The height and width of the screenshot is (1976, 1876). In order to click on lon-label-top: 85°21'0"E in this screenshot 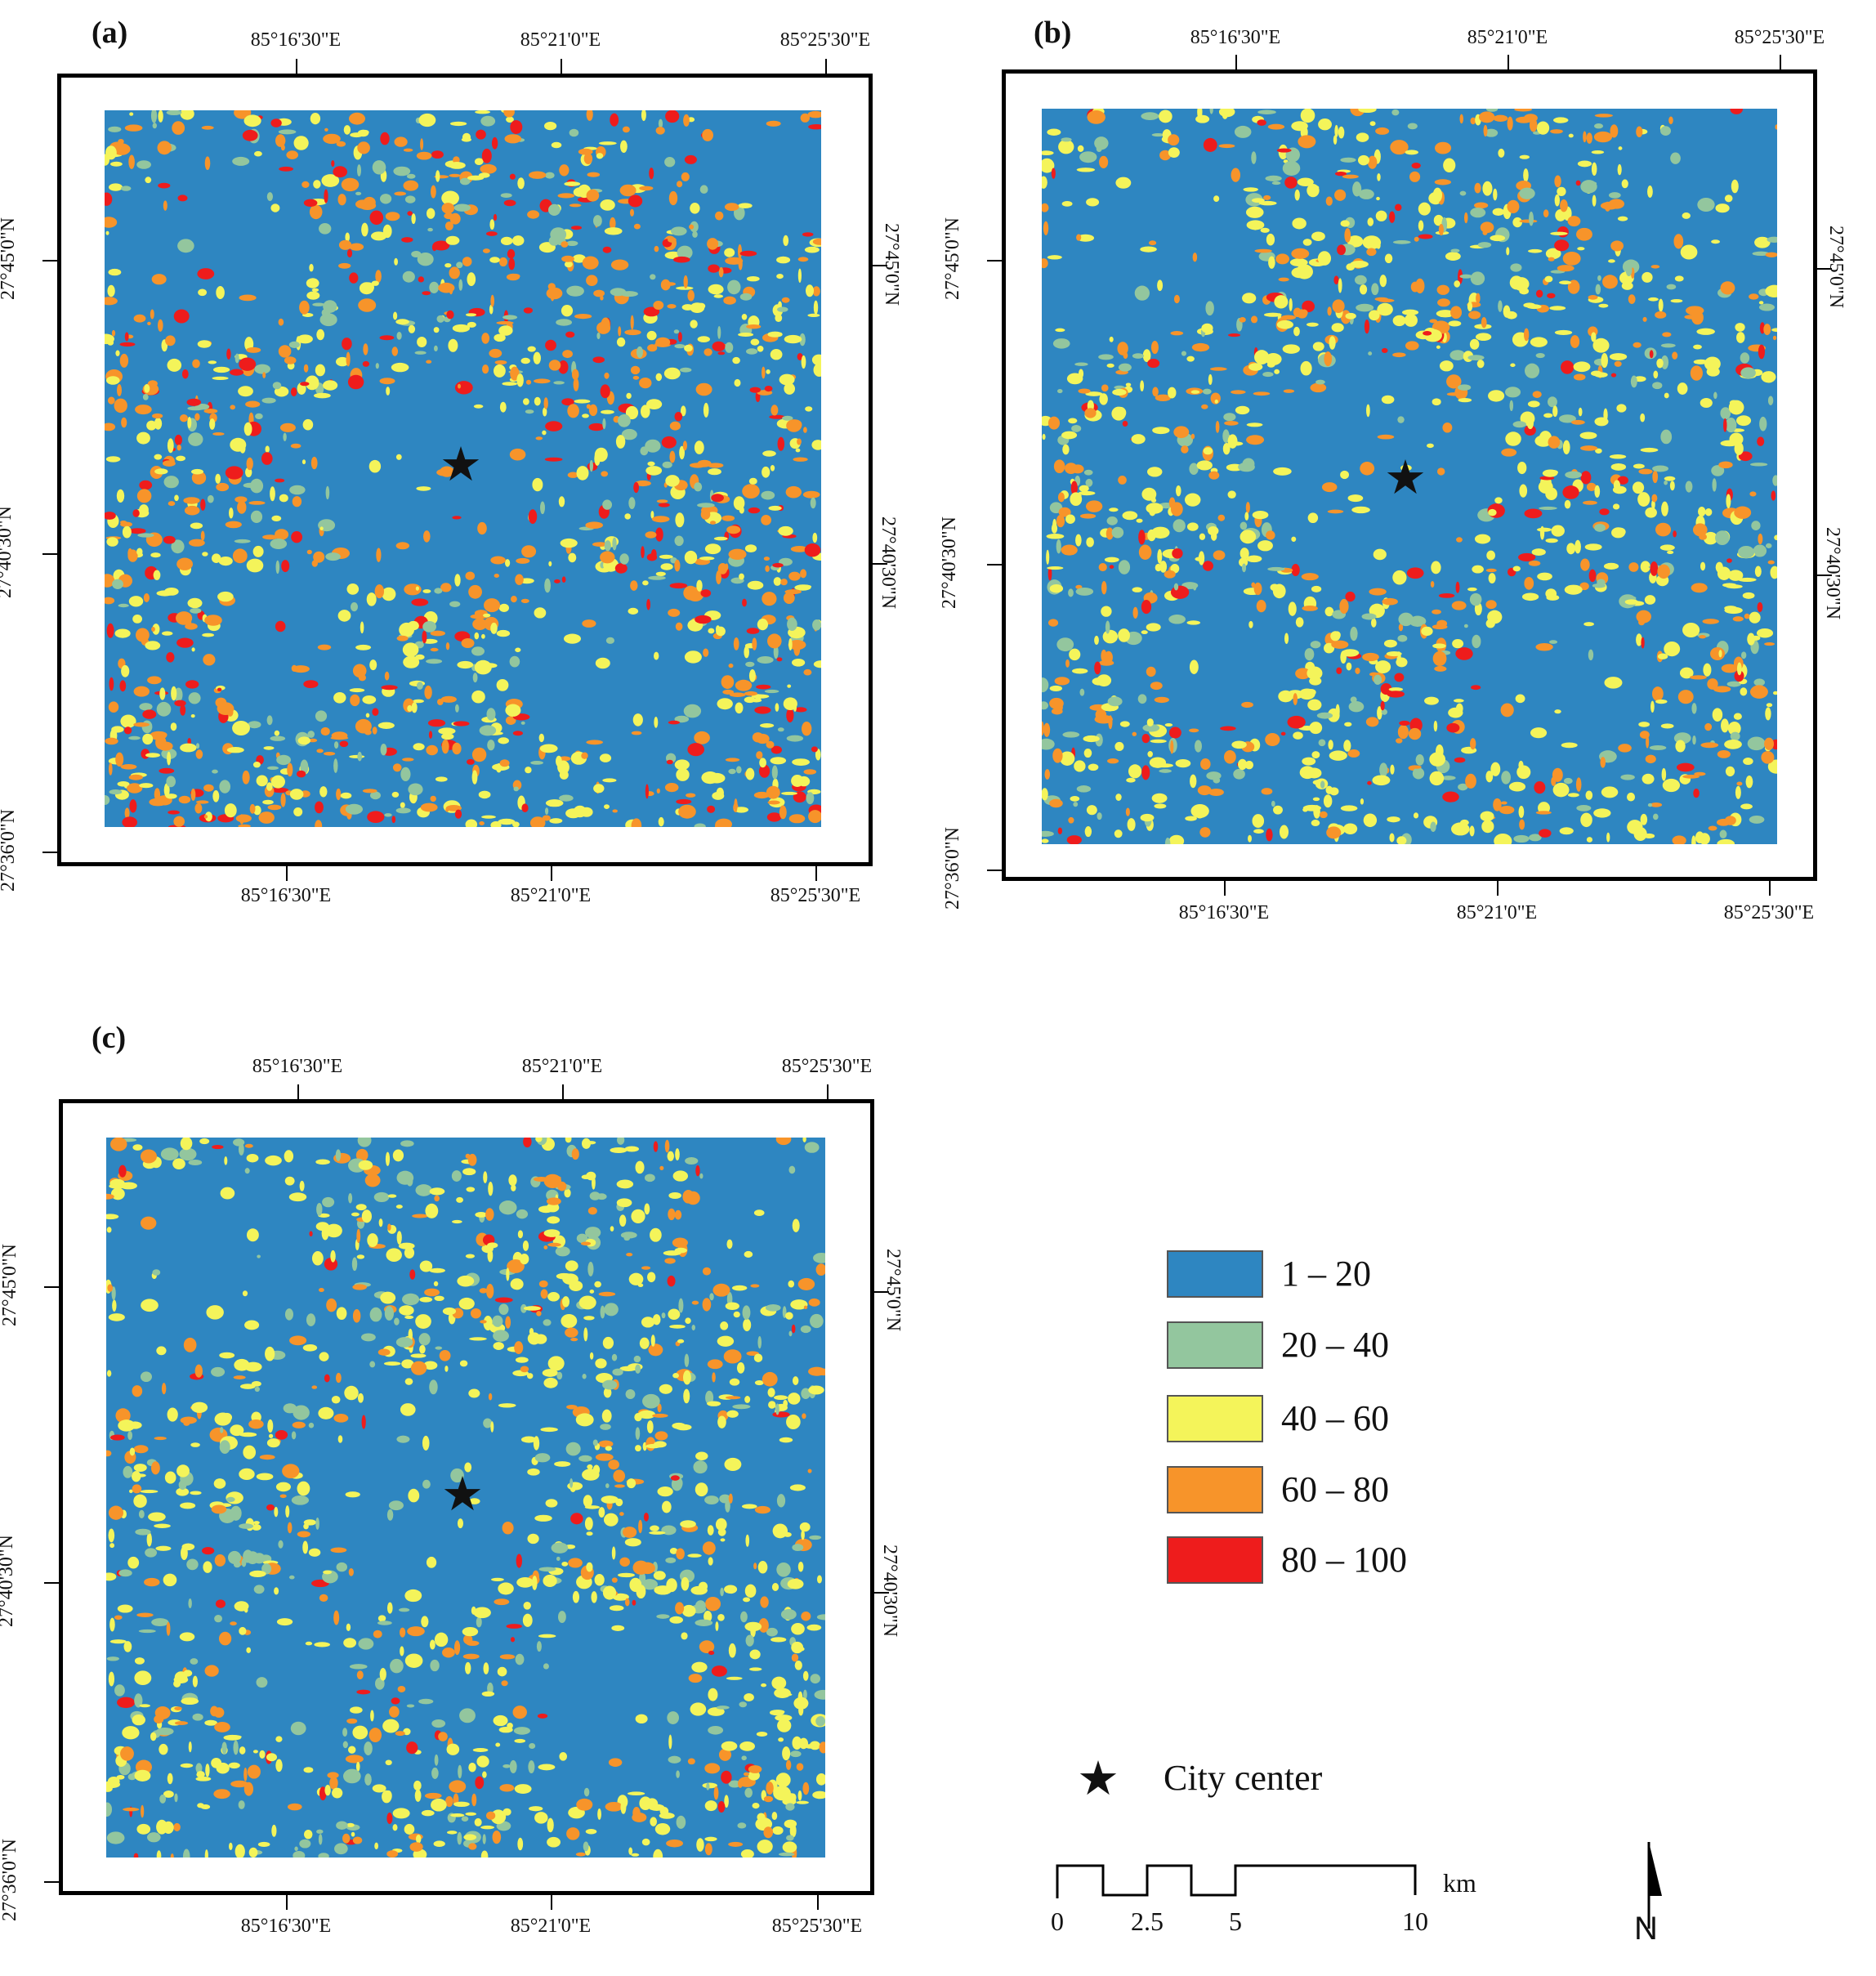, I will do `click(562, 1066)`.